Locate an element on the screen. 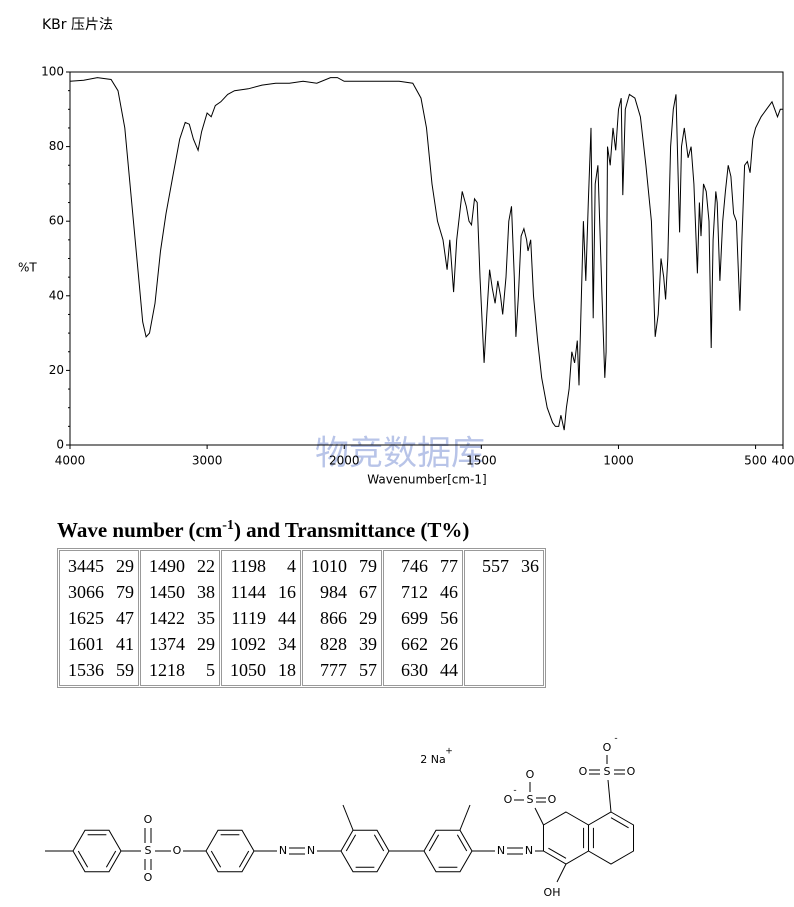  transmittance: 39 is located at coordinates (368, 644).